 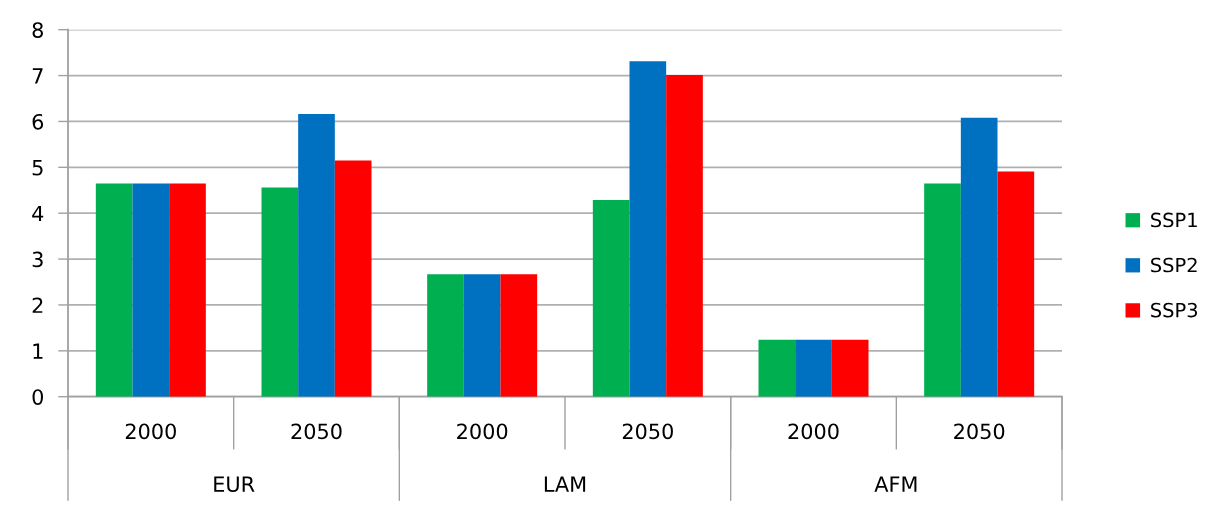 What do you see at coordinates (37, 305) in the screenshot?
I see `y-tick-label: 2` at bounding box center [37, 305].